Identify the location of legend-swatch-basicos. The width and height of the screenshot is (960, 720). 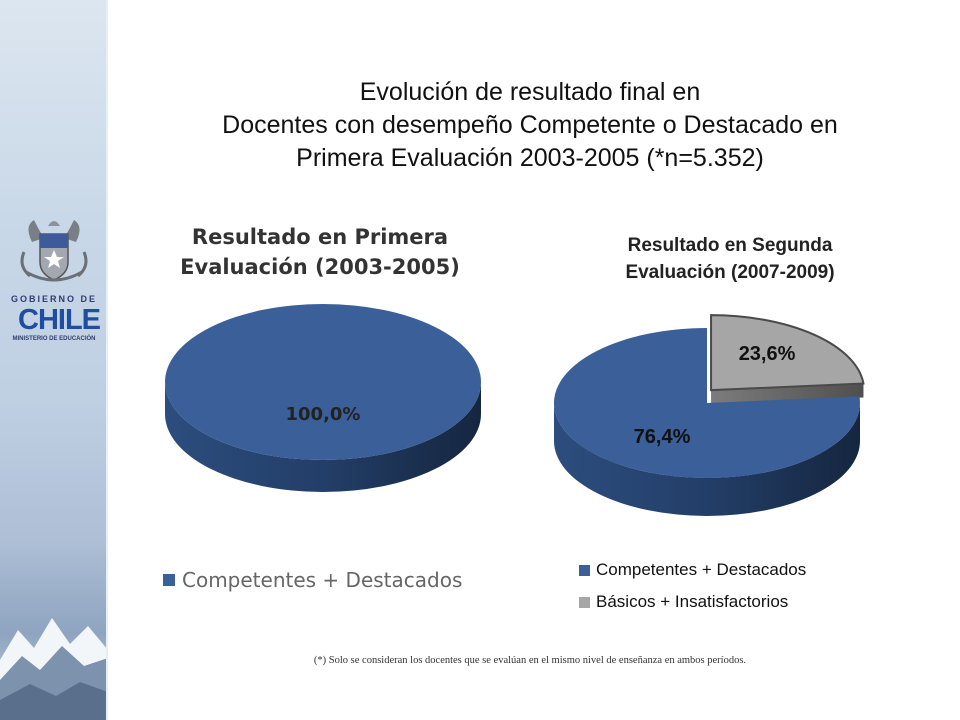
(584, 602).